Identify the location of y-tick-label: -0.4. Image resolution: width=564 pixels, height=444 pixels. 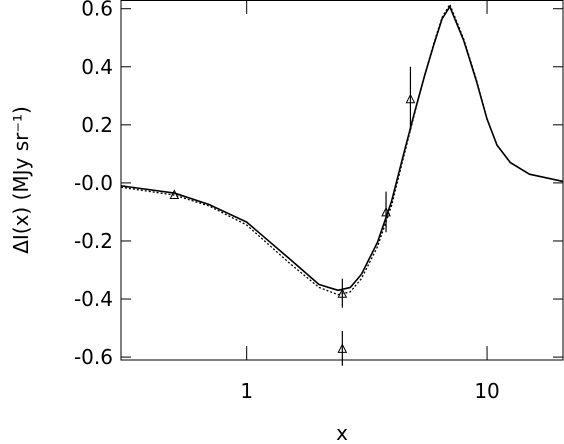
(93, 299).